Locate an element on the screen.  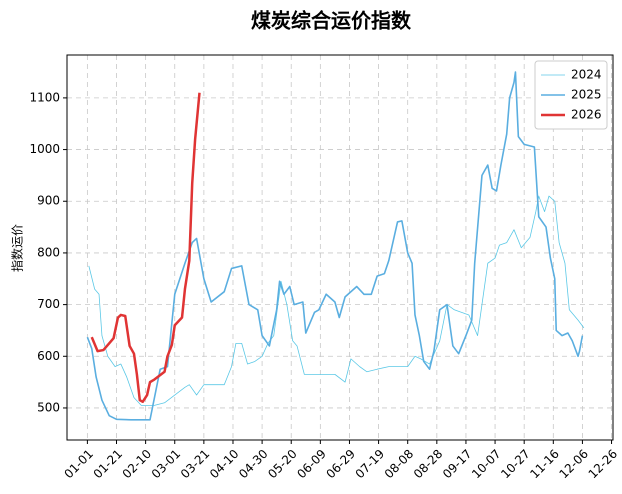
x-tick-label: 05-20 is located at coordinates (282, 464).